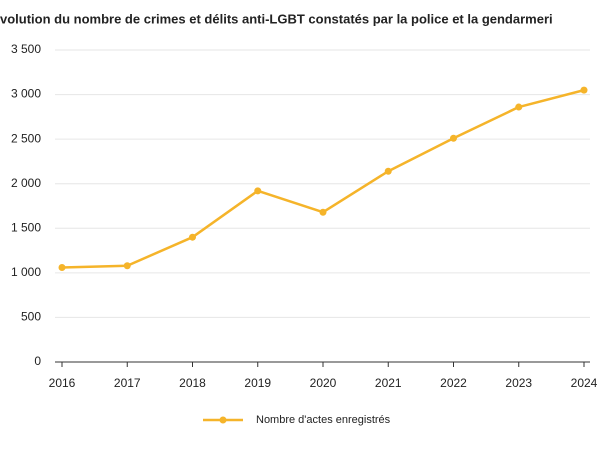 This screenshot has height=450, width=600. Describe the element at coordinates (37, 361) in the screenshot. I see `y-tick-label: 0` at that location.